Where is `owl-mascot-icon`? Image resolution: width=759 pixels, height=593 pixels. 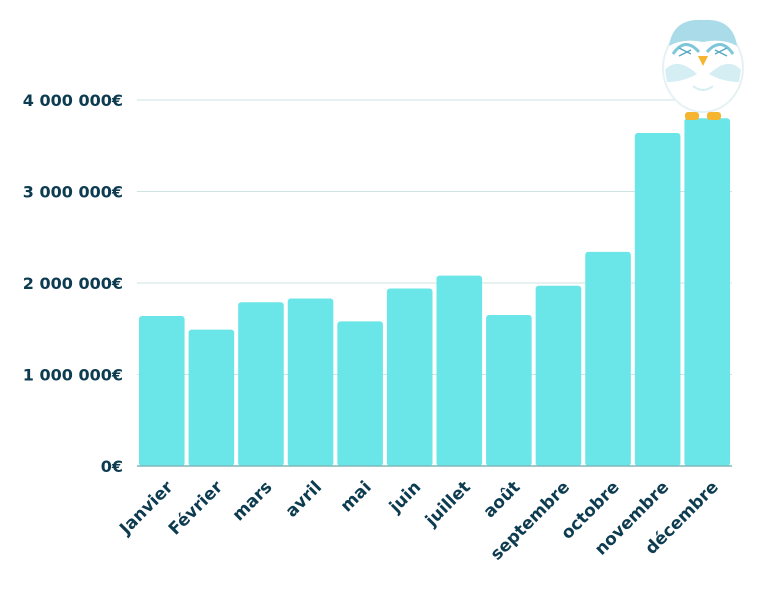 owl-mascot-icon is located at coordinates (703, 69).